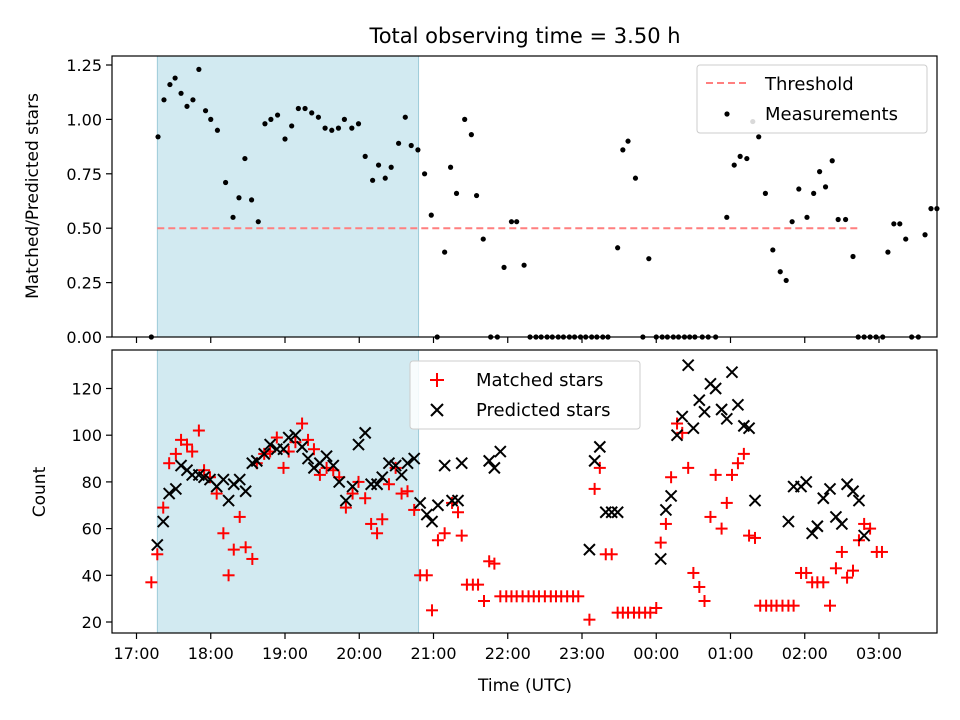 This screenshot has width=960, height=720. I want to click on bottom-xlabel: Time (UTC), so click(524, 686).